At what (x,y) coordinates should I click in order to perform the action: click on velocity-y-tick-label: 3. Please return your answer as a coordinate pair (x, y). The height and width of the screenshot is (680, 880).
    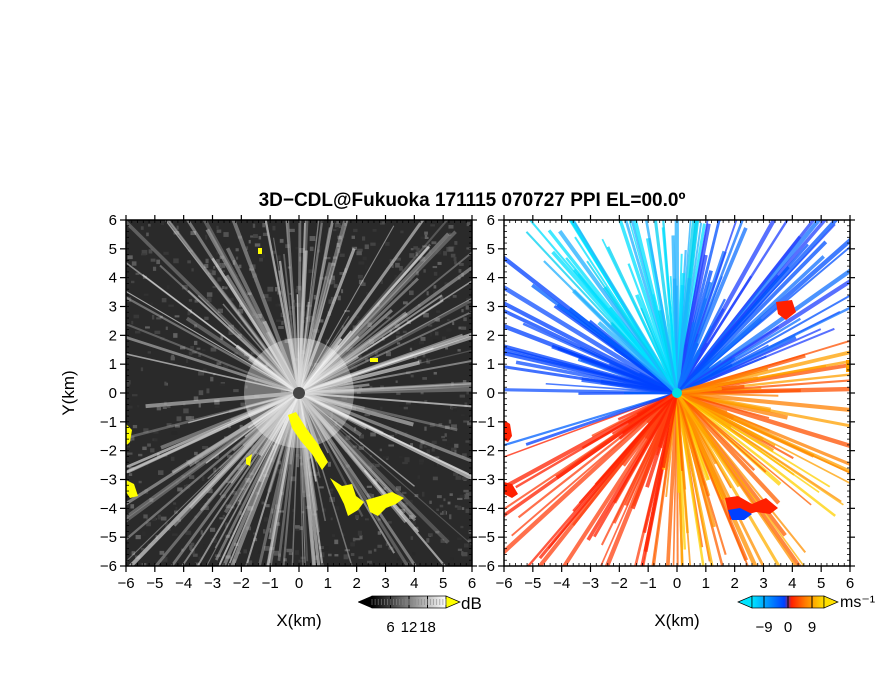
    Looking at the image, I should click on (491, 307).